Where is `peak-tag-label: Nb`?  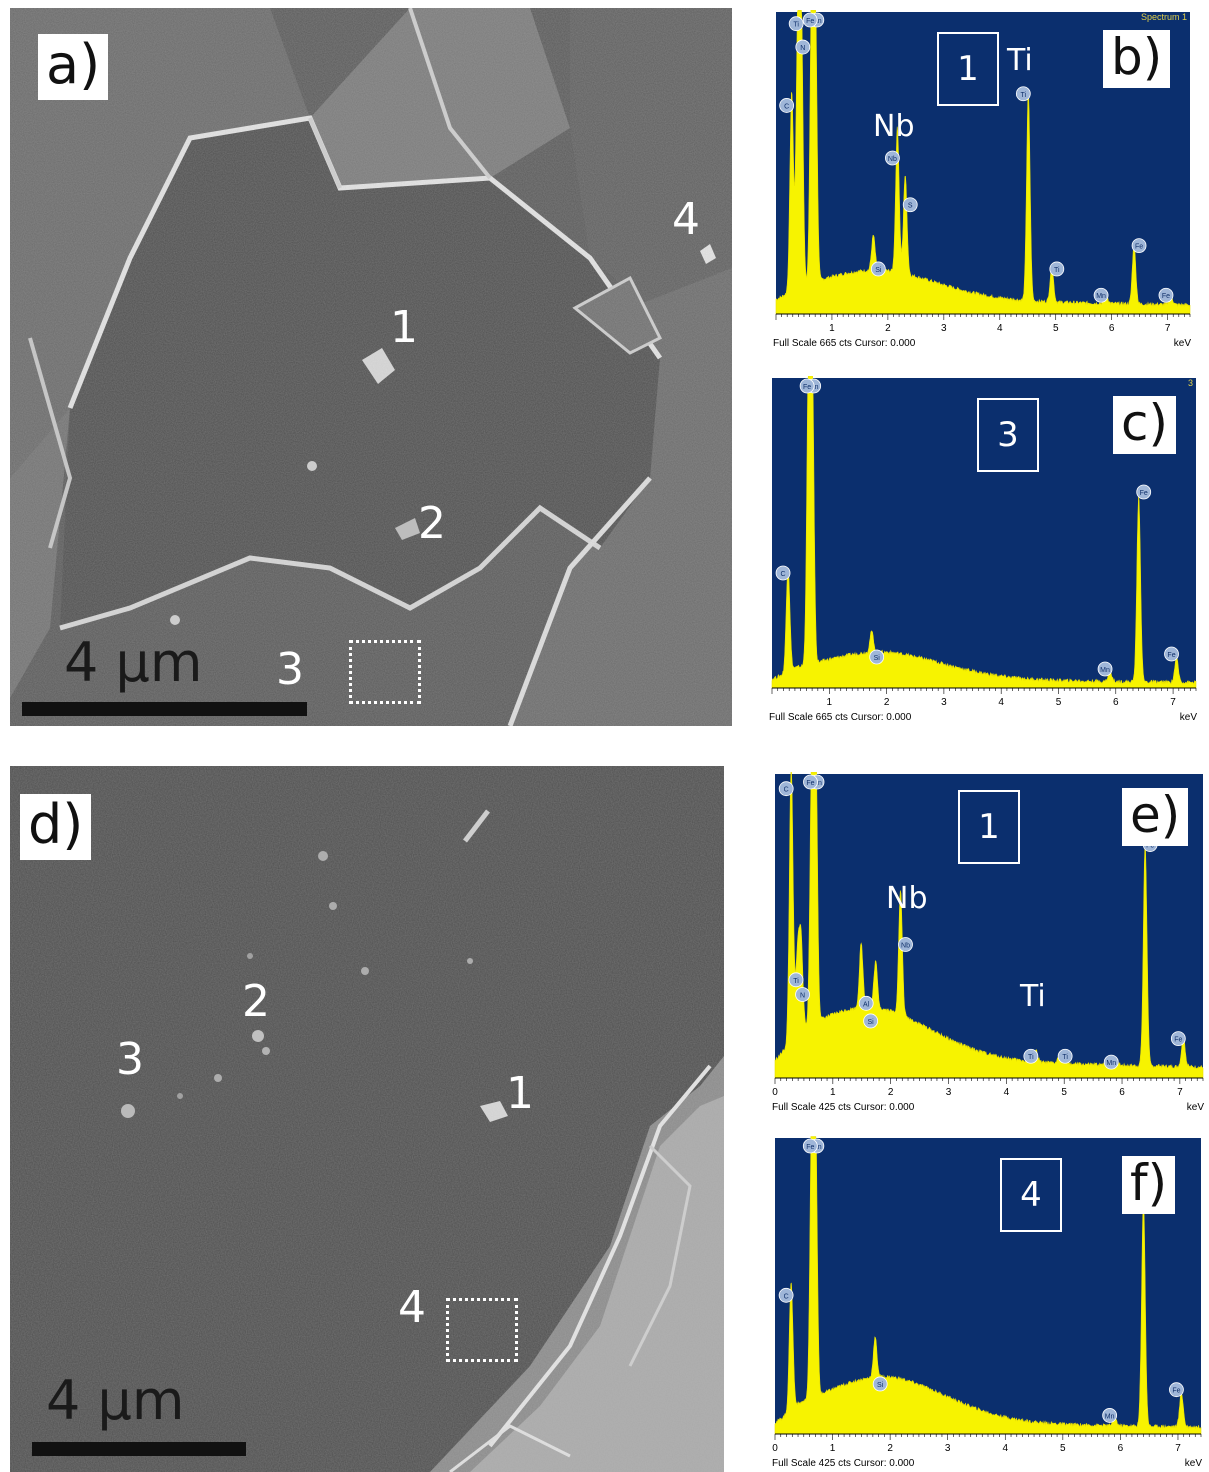 peak-tag-label: Nb is located at coordinates (905, 946).